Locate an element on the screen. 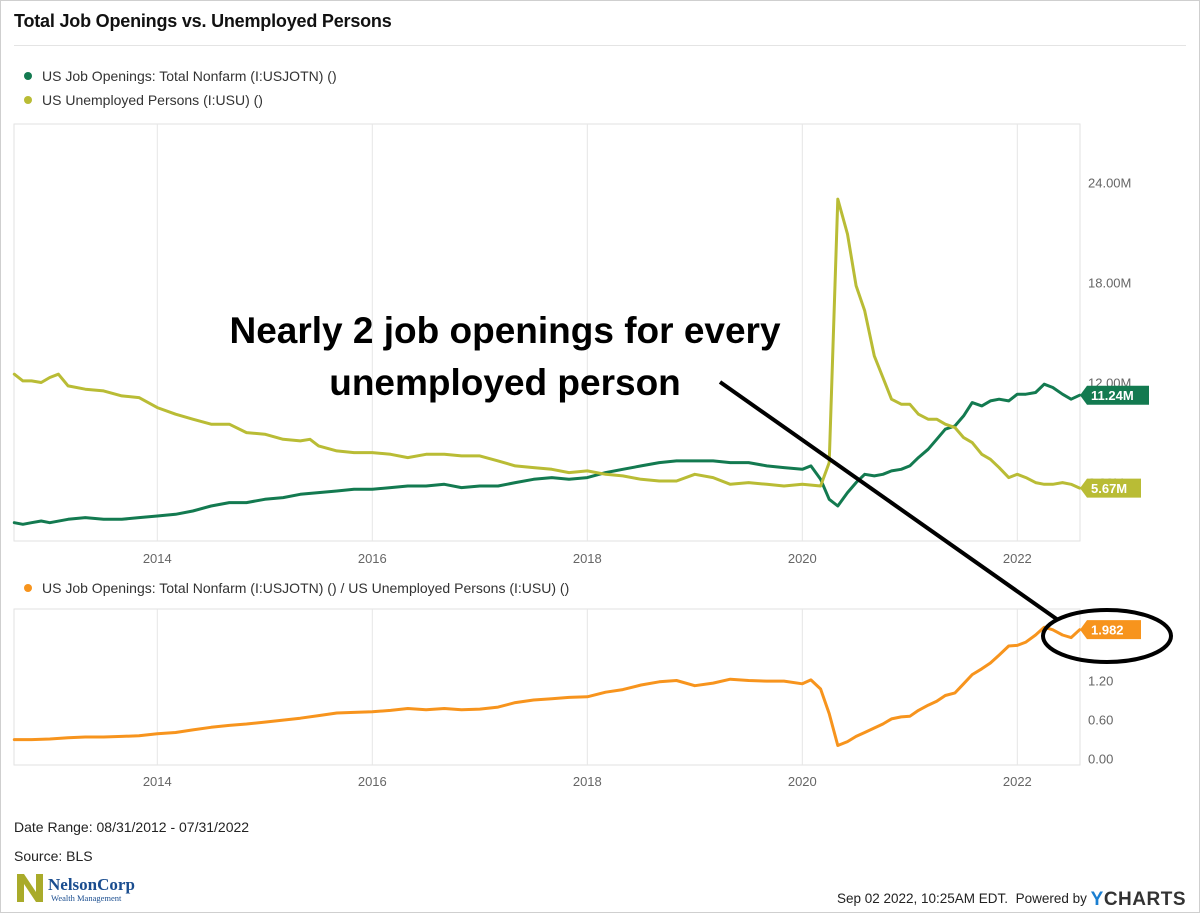  logo-tagline: Wealth Management is located at coordinates (86, 898).